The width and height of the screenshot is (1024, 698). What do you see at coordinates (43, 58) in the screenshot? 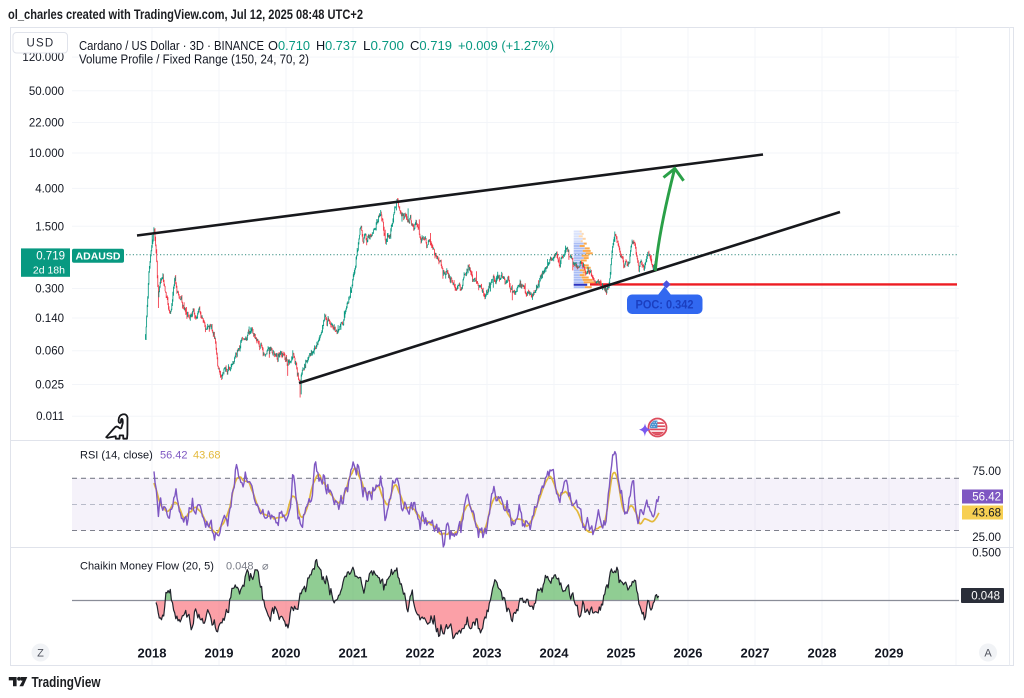
I see `svg-text: 120.000` at bounding box center [43, 58].